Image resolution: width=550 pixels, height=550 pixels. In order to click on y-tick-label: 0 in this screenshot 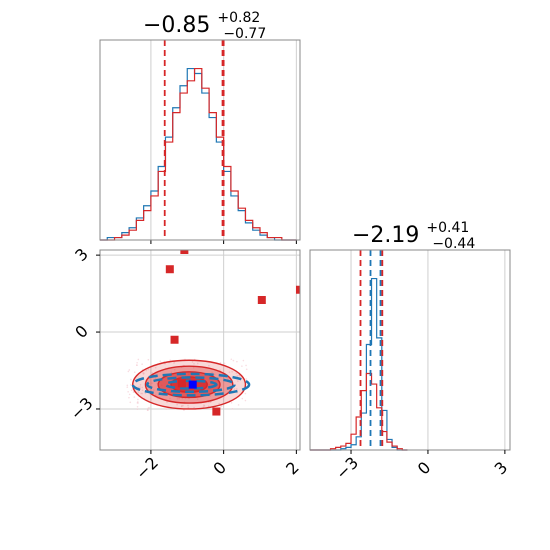, I will do `click(81, 331)`.